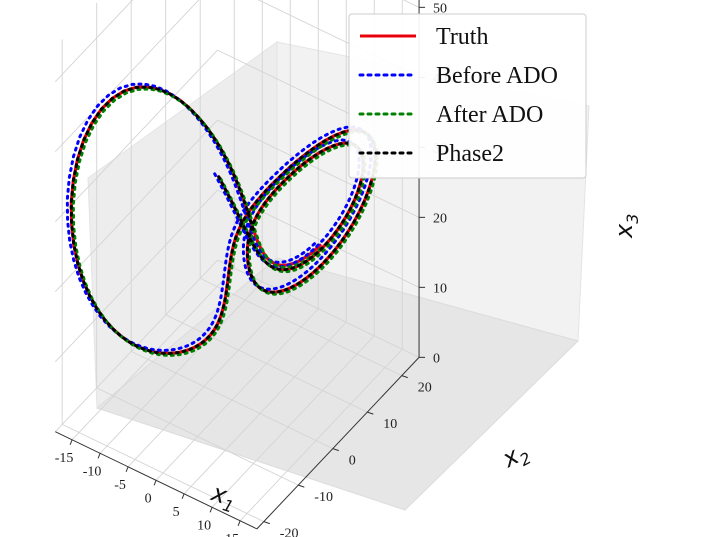  What do you see at coordinates (489, 115) in the screenshot?
I see `legend-label: After ADO` at bounding box center [489, 115].